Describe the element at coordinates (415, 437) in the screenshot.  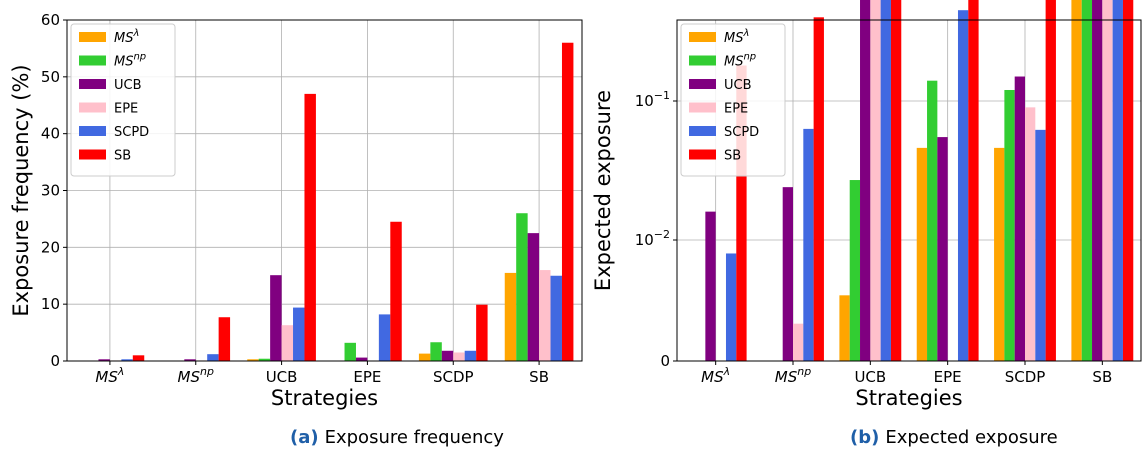
I see `caption-text: Exposure frequency` at that location.